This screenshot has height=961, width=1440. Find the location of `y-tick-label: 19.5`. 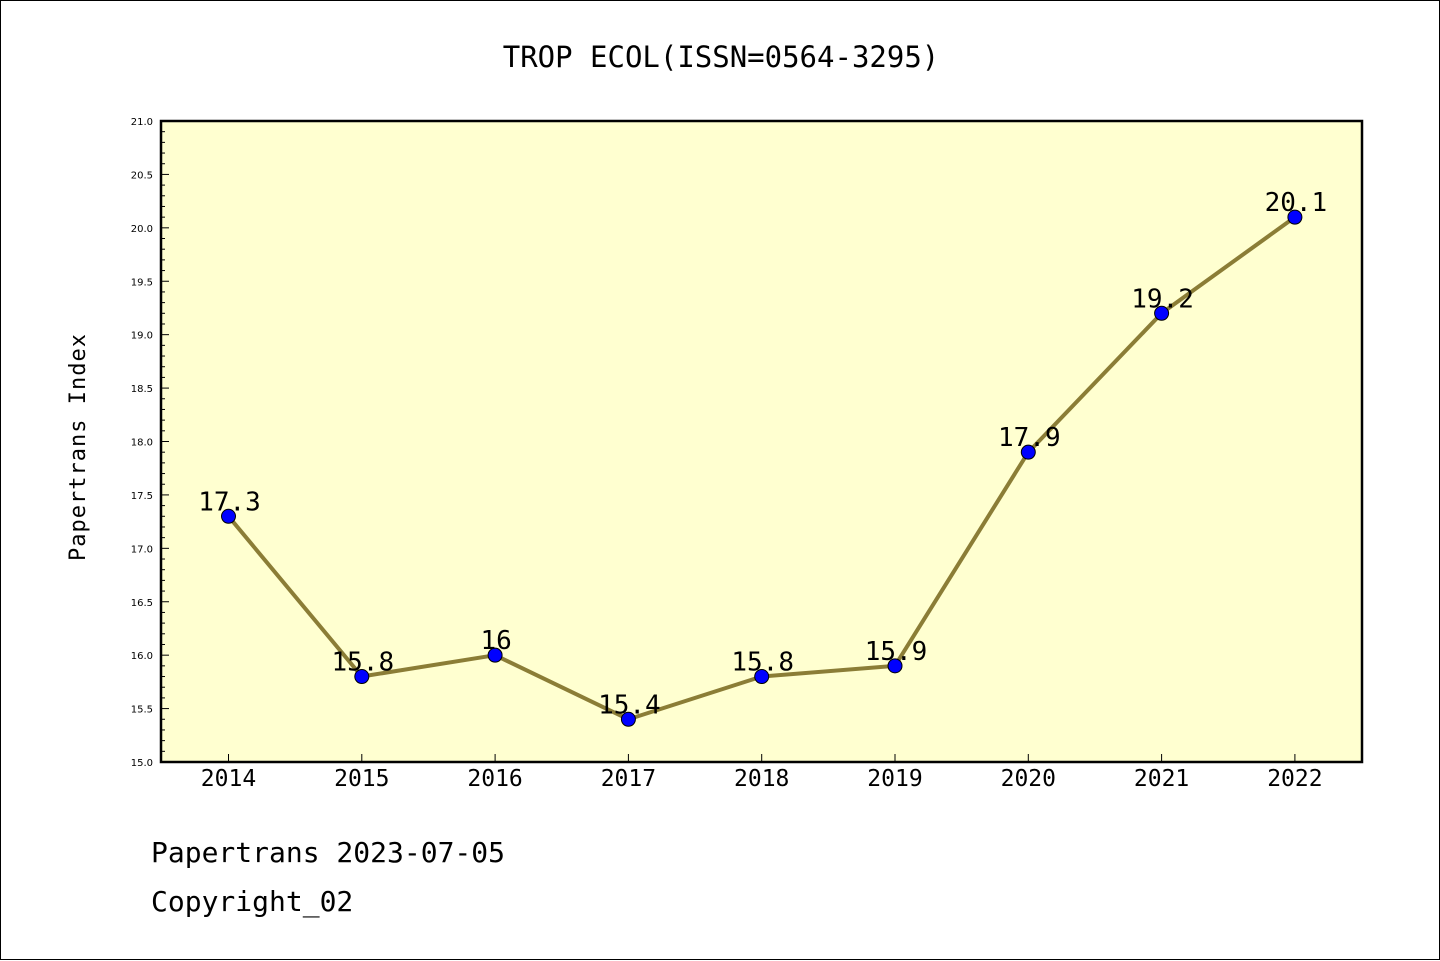

y-tick-label: 19.5 is located at coordinates (142, 282).